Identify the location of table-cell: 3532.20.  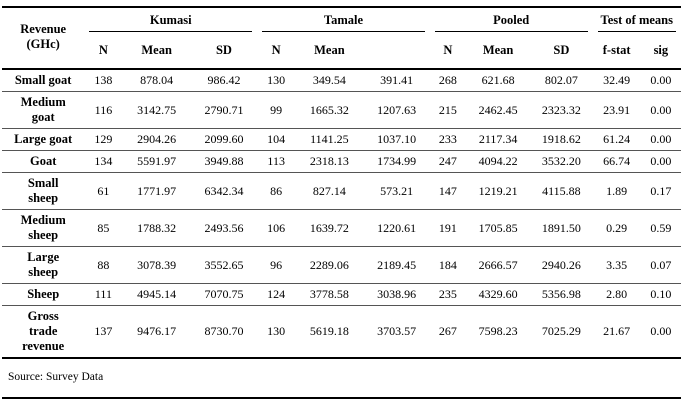
(561, 161).